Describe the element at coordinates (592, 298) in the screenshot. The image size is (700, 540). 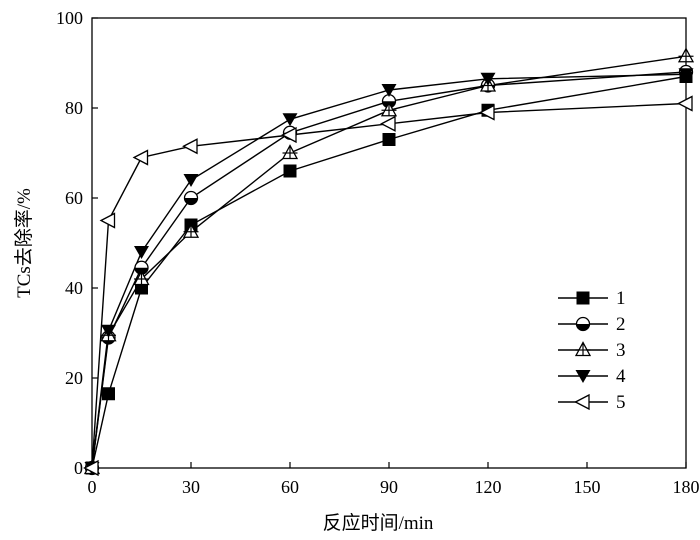
I see `legend-item-1: 1` at that location.